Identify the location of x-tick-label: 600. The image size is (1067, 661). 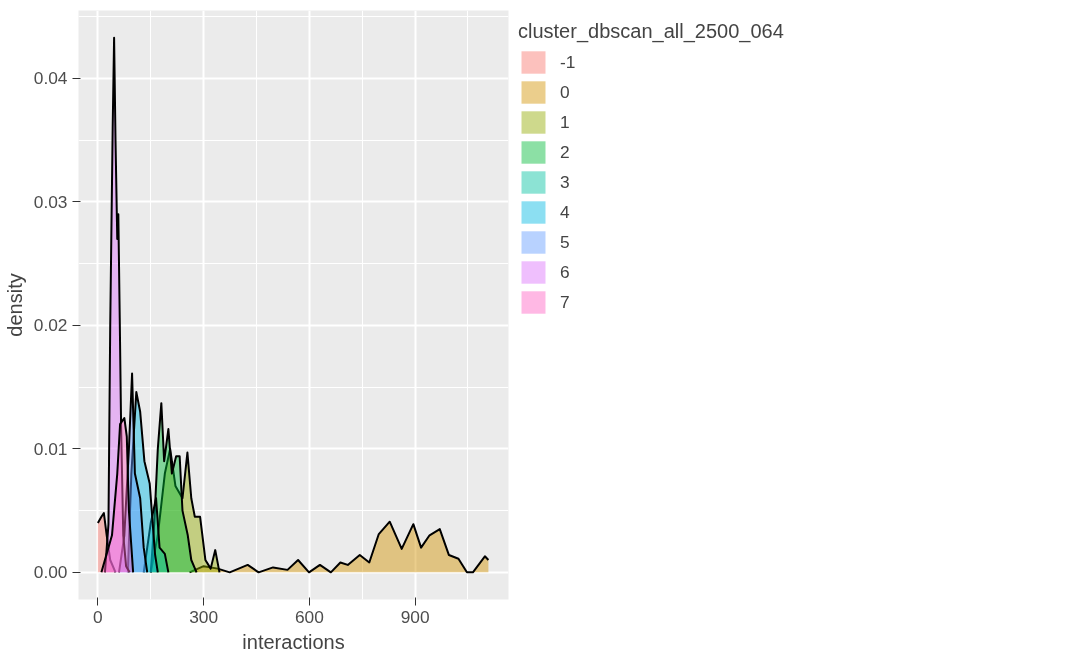
(309, 616).